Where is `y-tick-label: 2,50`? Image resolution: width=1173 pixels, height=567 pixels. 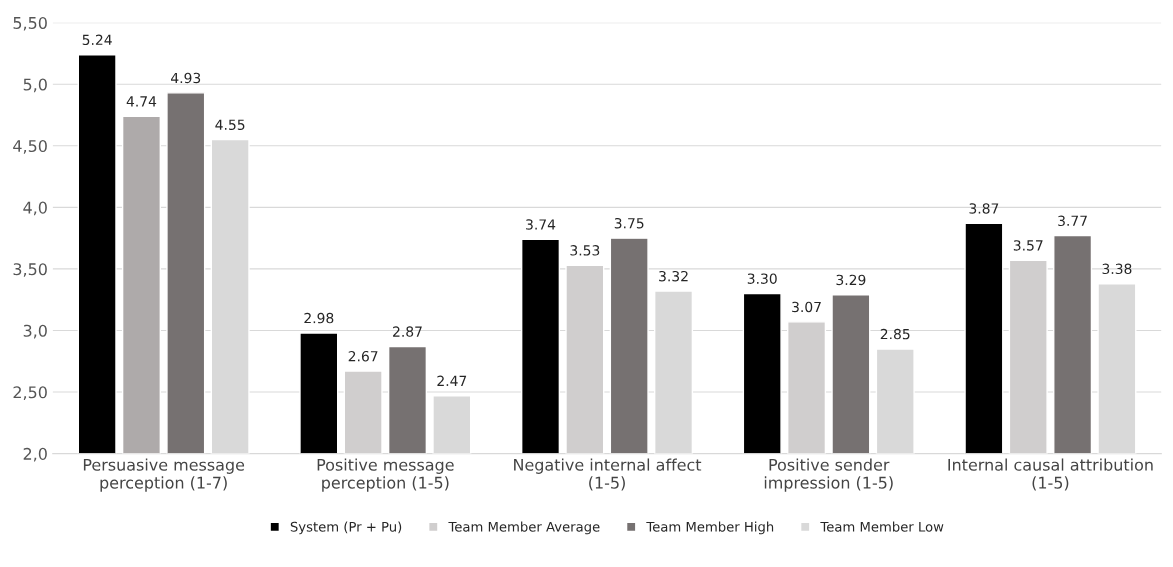 y-tick-label: 2,50 is located at coordinates (30, 393).